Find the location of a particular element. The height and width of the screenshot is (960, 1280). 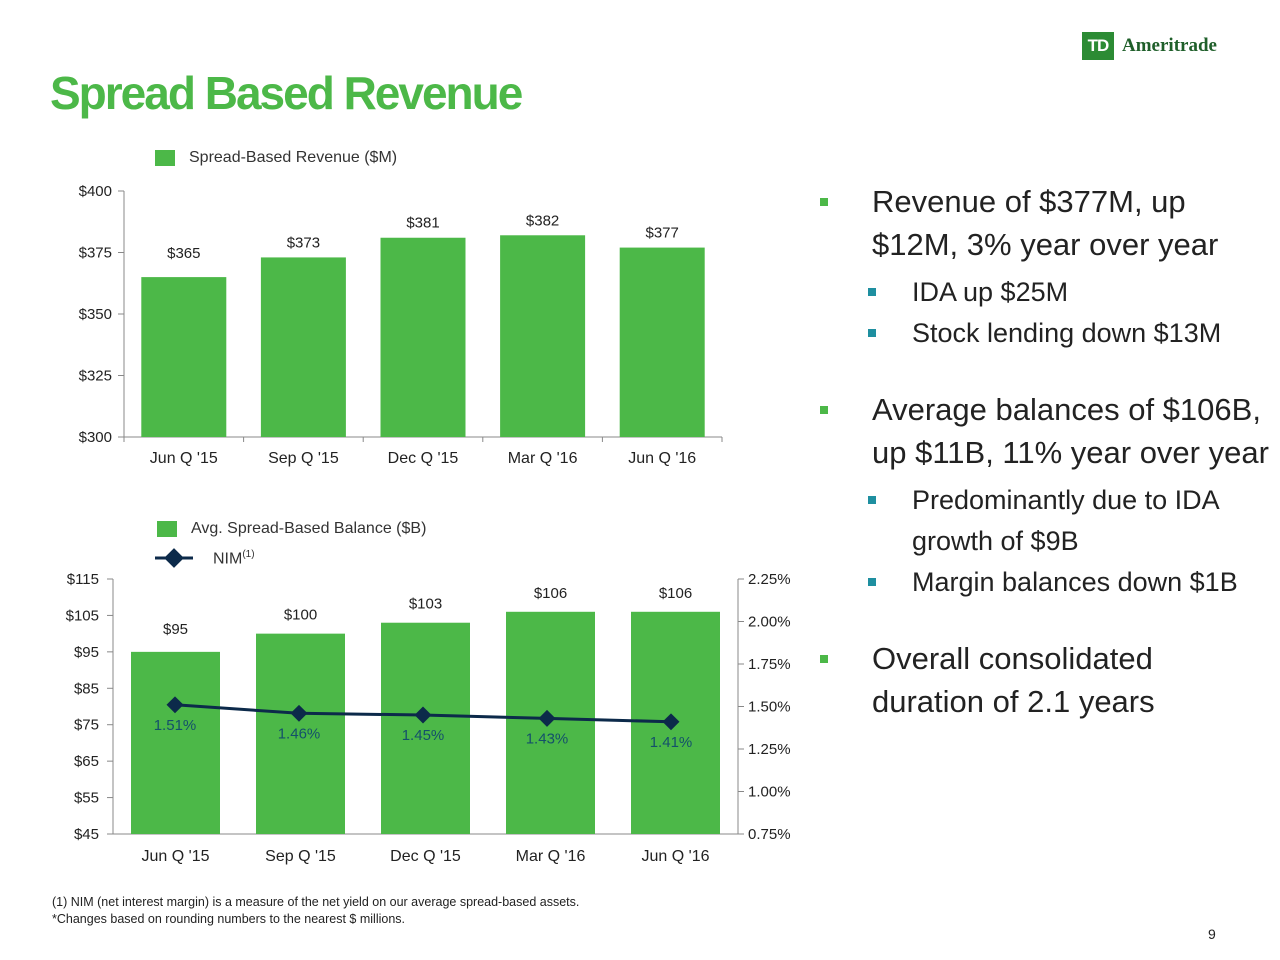

balance-x-tick-label: Sep Q '15 is located at coordinates (300, 856).